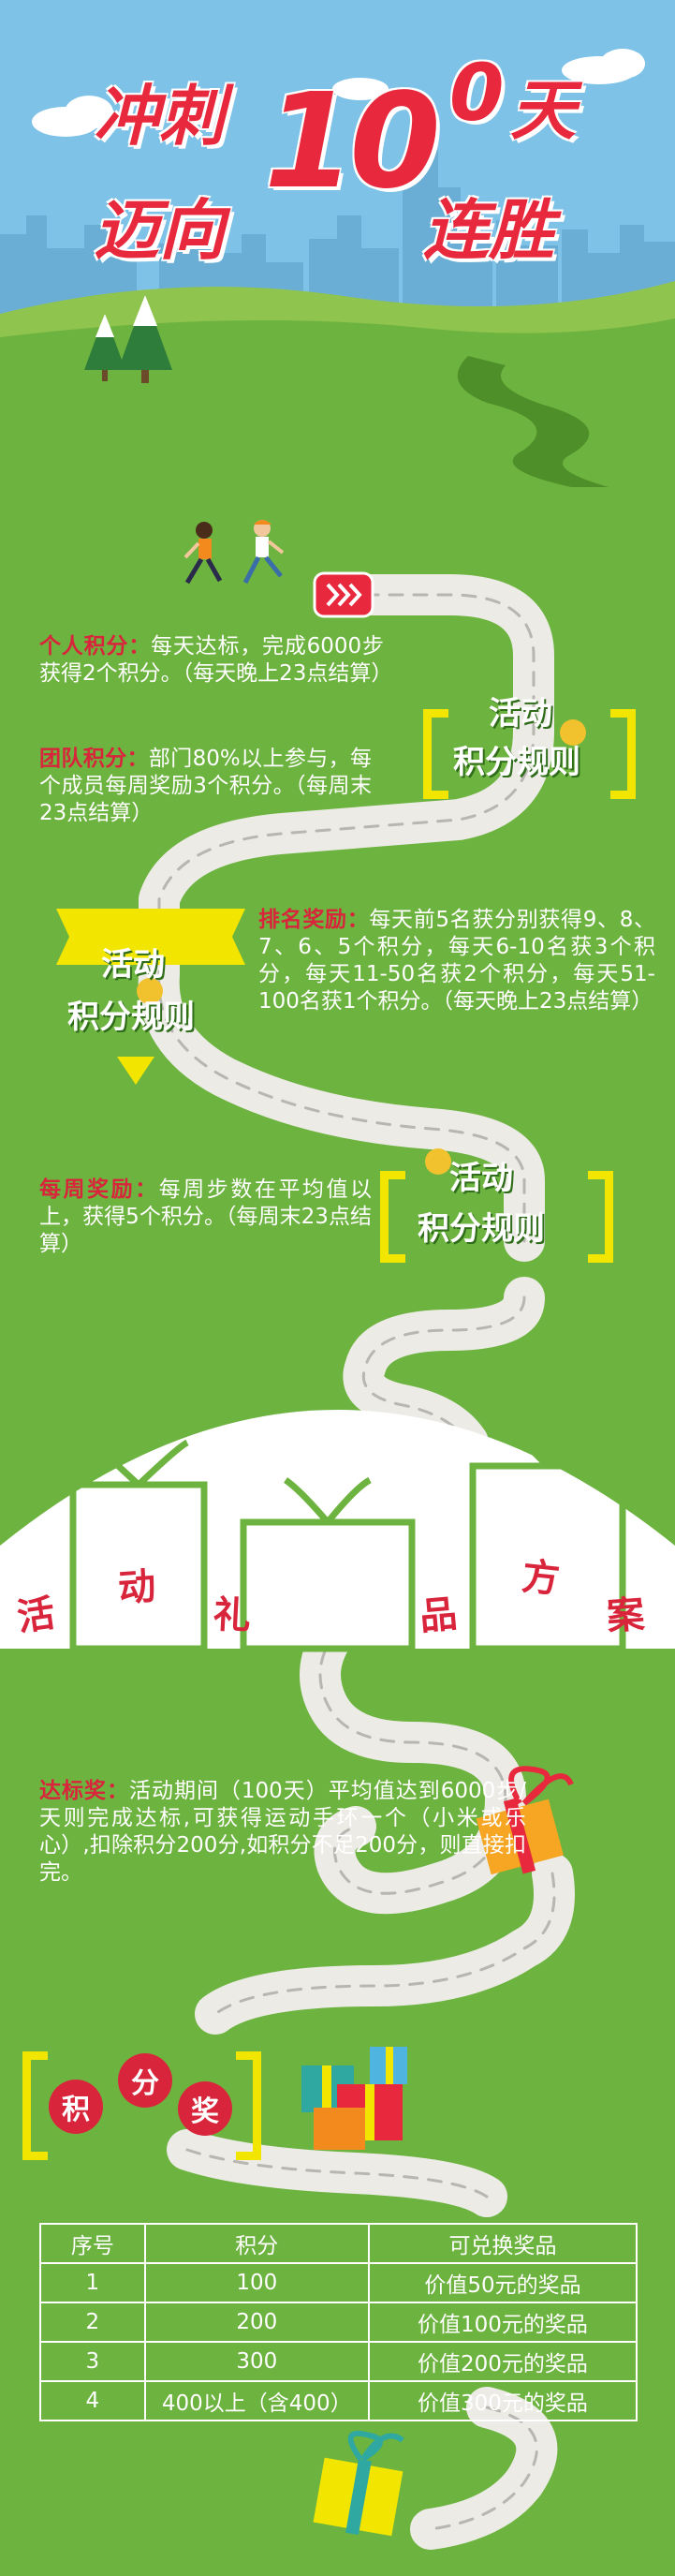 The height and width of the screenshot is (2576, 675). What do you see at coordinates (76, 2107) in the screenshot?
I see `points-prize-char-1: 积` at bounding box center [76, 2107].